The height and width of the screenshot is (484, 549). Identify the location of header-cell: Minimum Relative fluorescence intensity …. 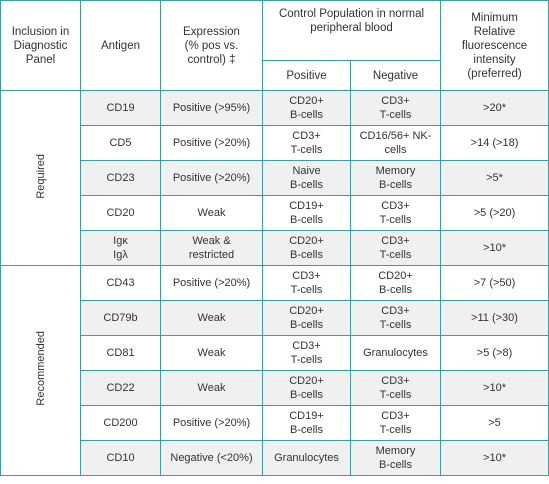
(494, 45).